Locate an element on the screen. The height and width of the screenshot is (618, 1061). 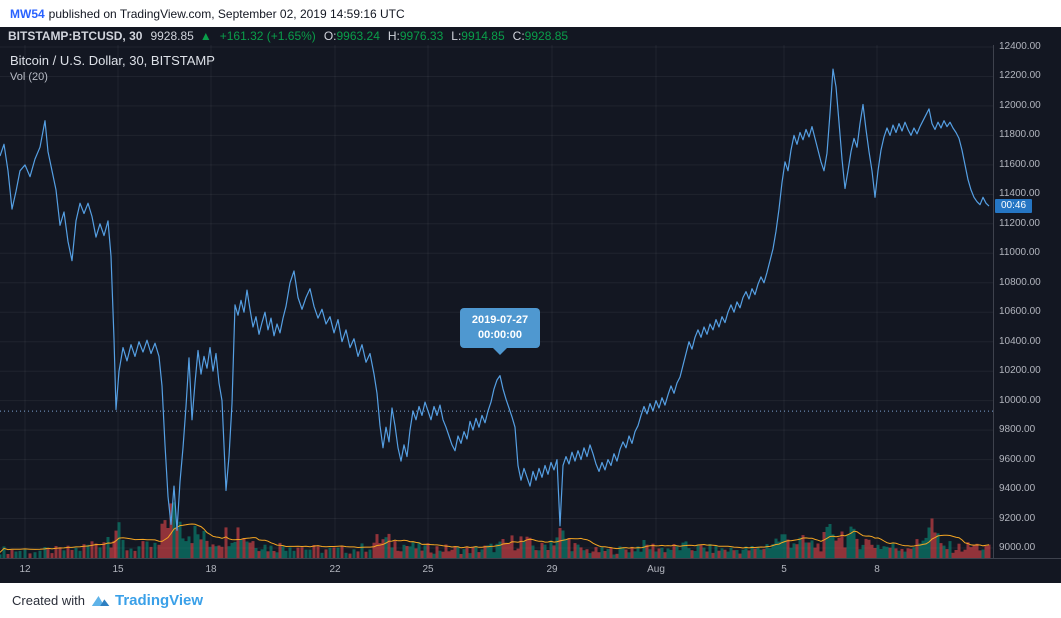
price-axis-label: 10400.00 is located at coordinates (1020, 341).